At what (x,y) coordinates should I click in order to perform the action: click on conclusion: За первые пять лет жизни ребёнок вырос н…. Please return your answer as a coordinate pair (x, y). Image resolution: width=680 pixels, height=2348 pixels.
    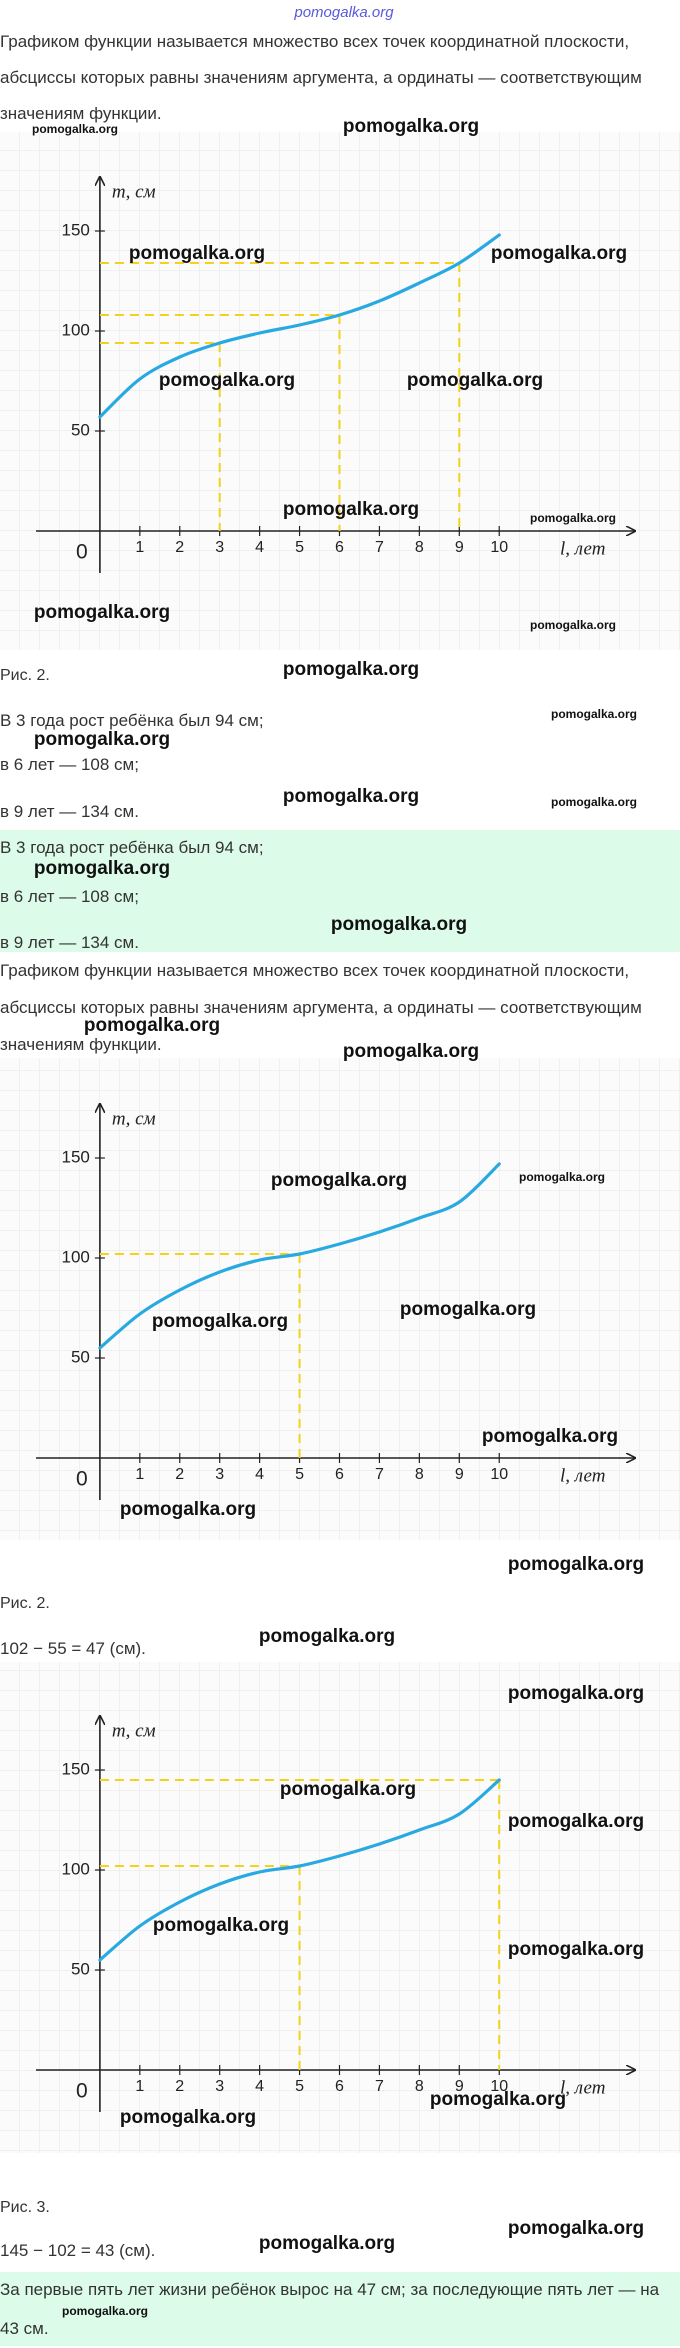
    Looking at the image, I should click on (330, 2309).